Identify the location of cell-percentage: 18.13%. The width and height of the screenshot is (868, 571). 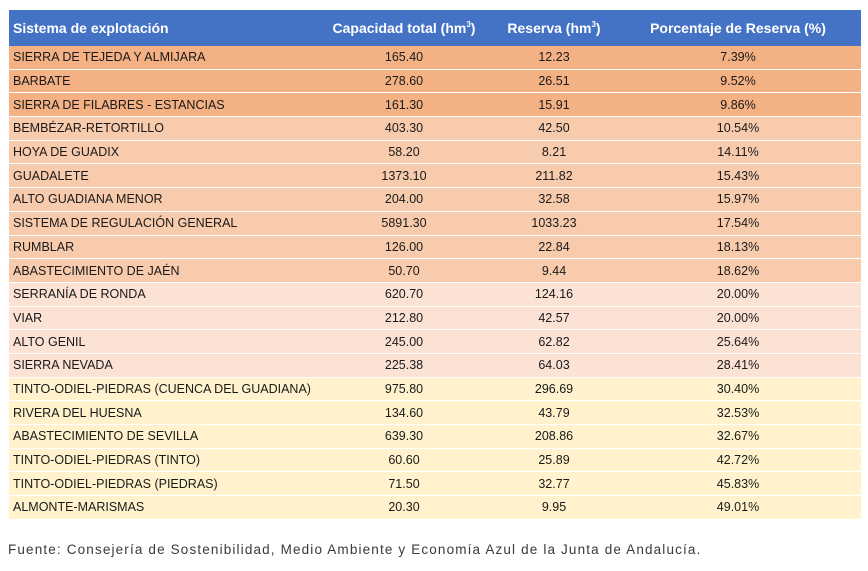
(738, 247).